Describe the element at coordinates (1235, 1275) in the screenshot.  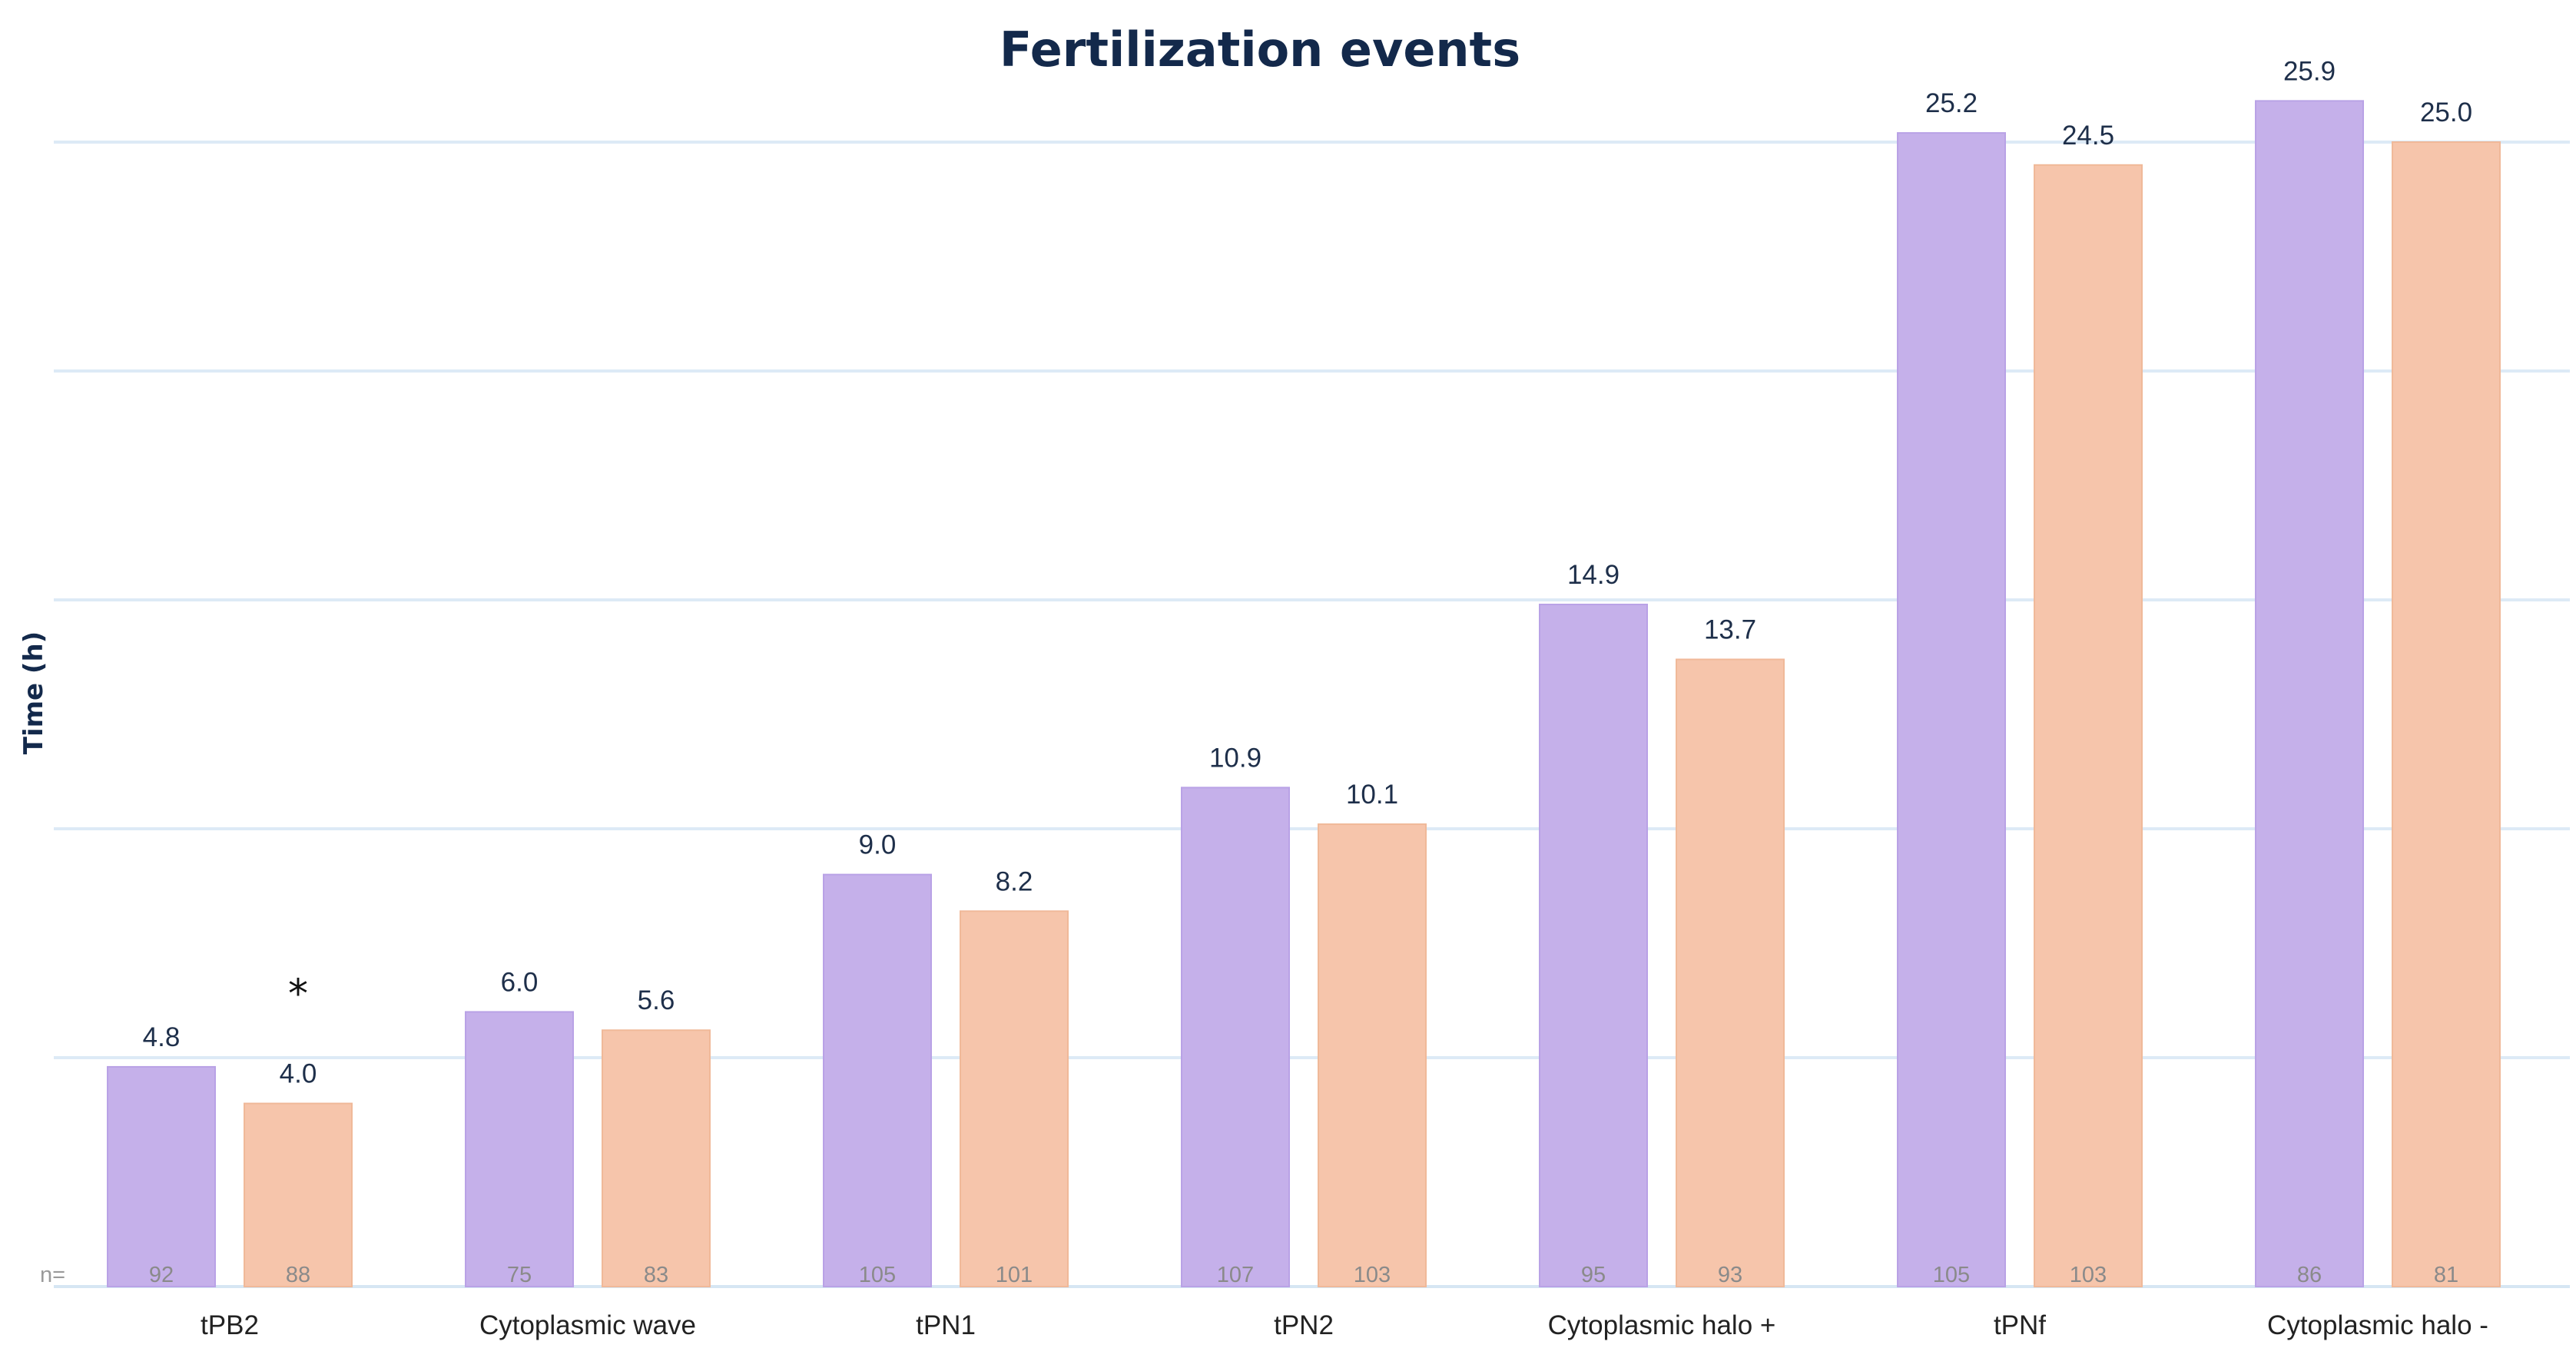
I see `n-count-label: 107` at that location.